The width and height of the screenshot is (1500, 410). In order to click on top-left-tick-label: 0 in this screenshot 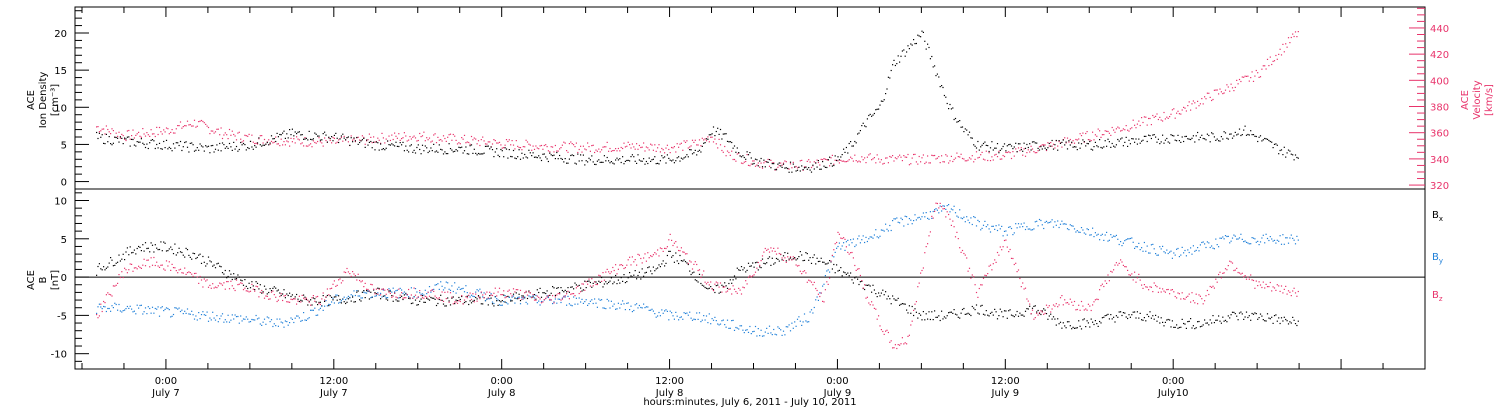, I will do `click(64, 183)`.